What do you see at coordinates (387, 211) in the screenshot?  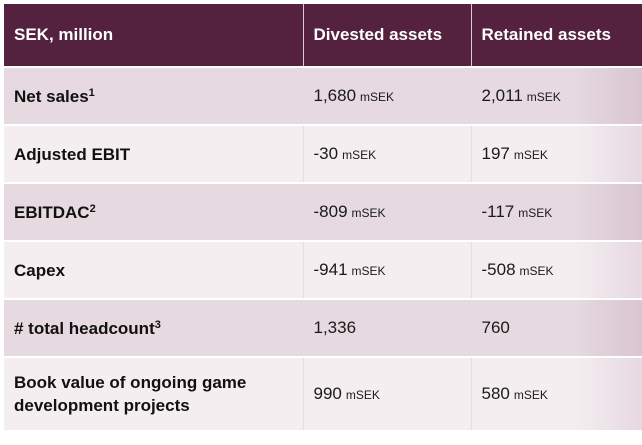 I see `divested-value-cell: -809 mSEK` at bounding box center [387, 211].